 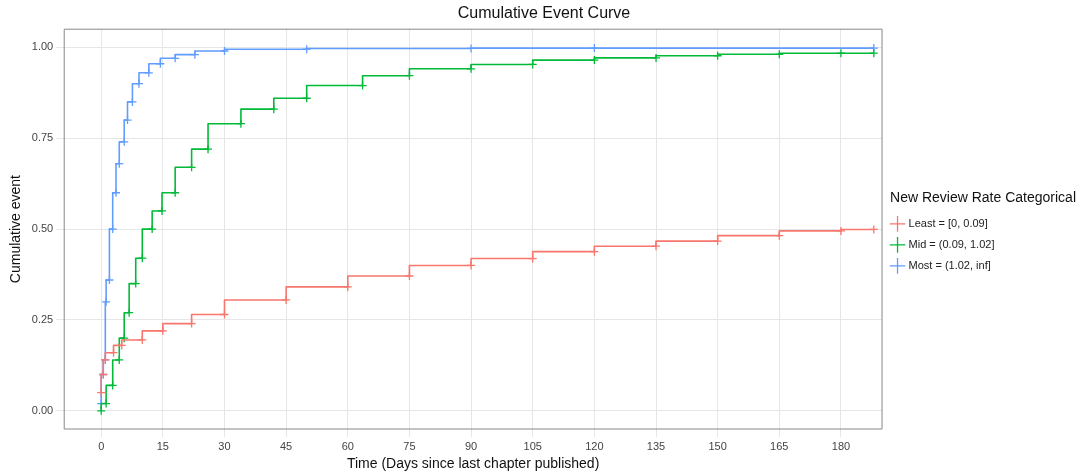 I want to click on legend-label: Mid = (0.09, 1.02], so click(x=951, y=243).